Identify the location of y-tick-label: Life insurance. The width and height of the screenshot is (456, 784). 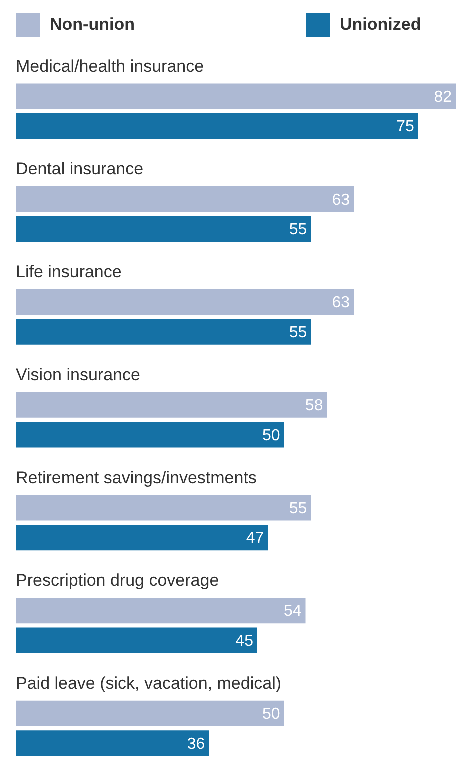
(69, 272).